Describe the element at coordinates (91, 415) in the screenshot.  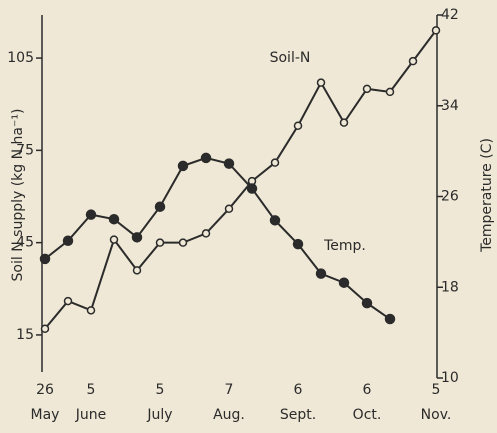
I see `x-tick-label: June` at that location.